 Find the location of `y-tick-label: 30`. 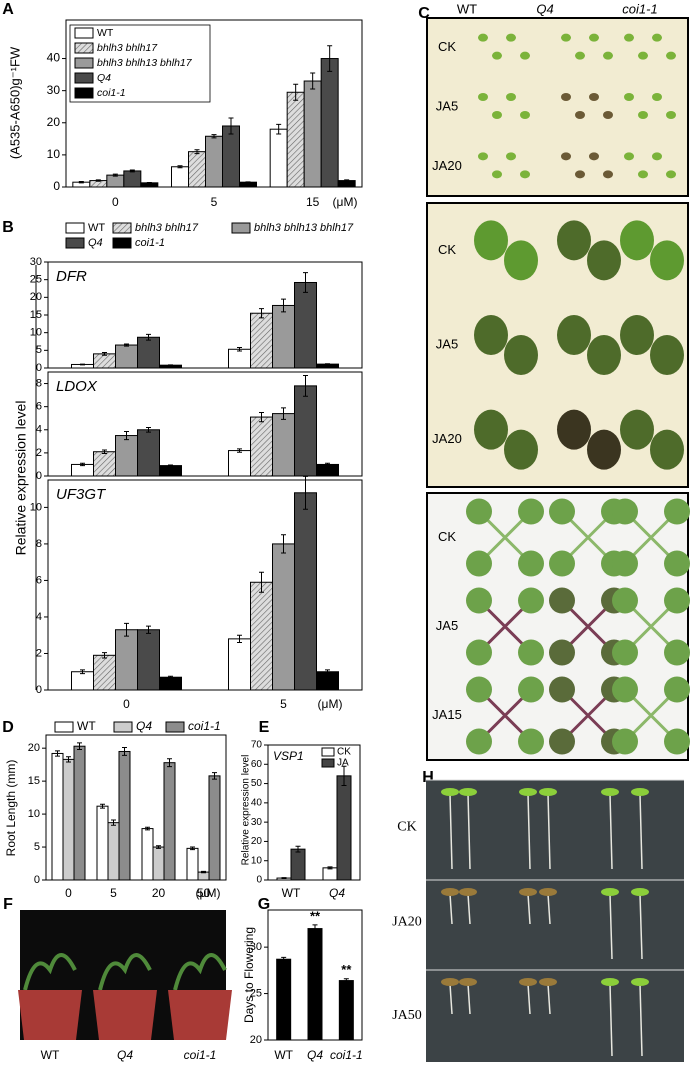

y-tick-label: 30 is located at coordinates (256, 947).